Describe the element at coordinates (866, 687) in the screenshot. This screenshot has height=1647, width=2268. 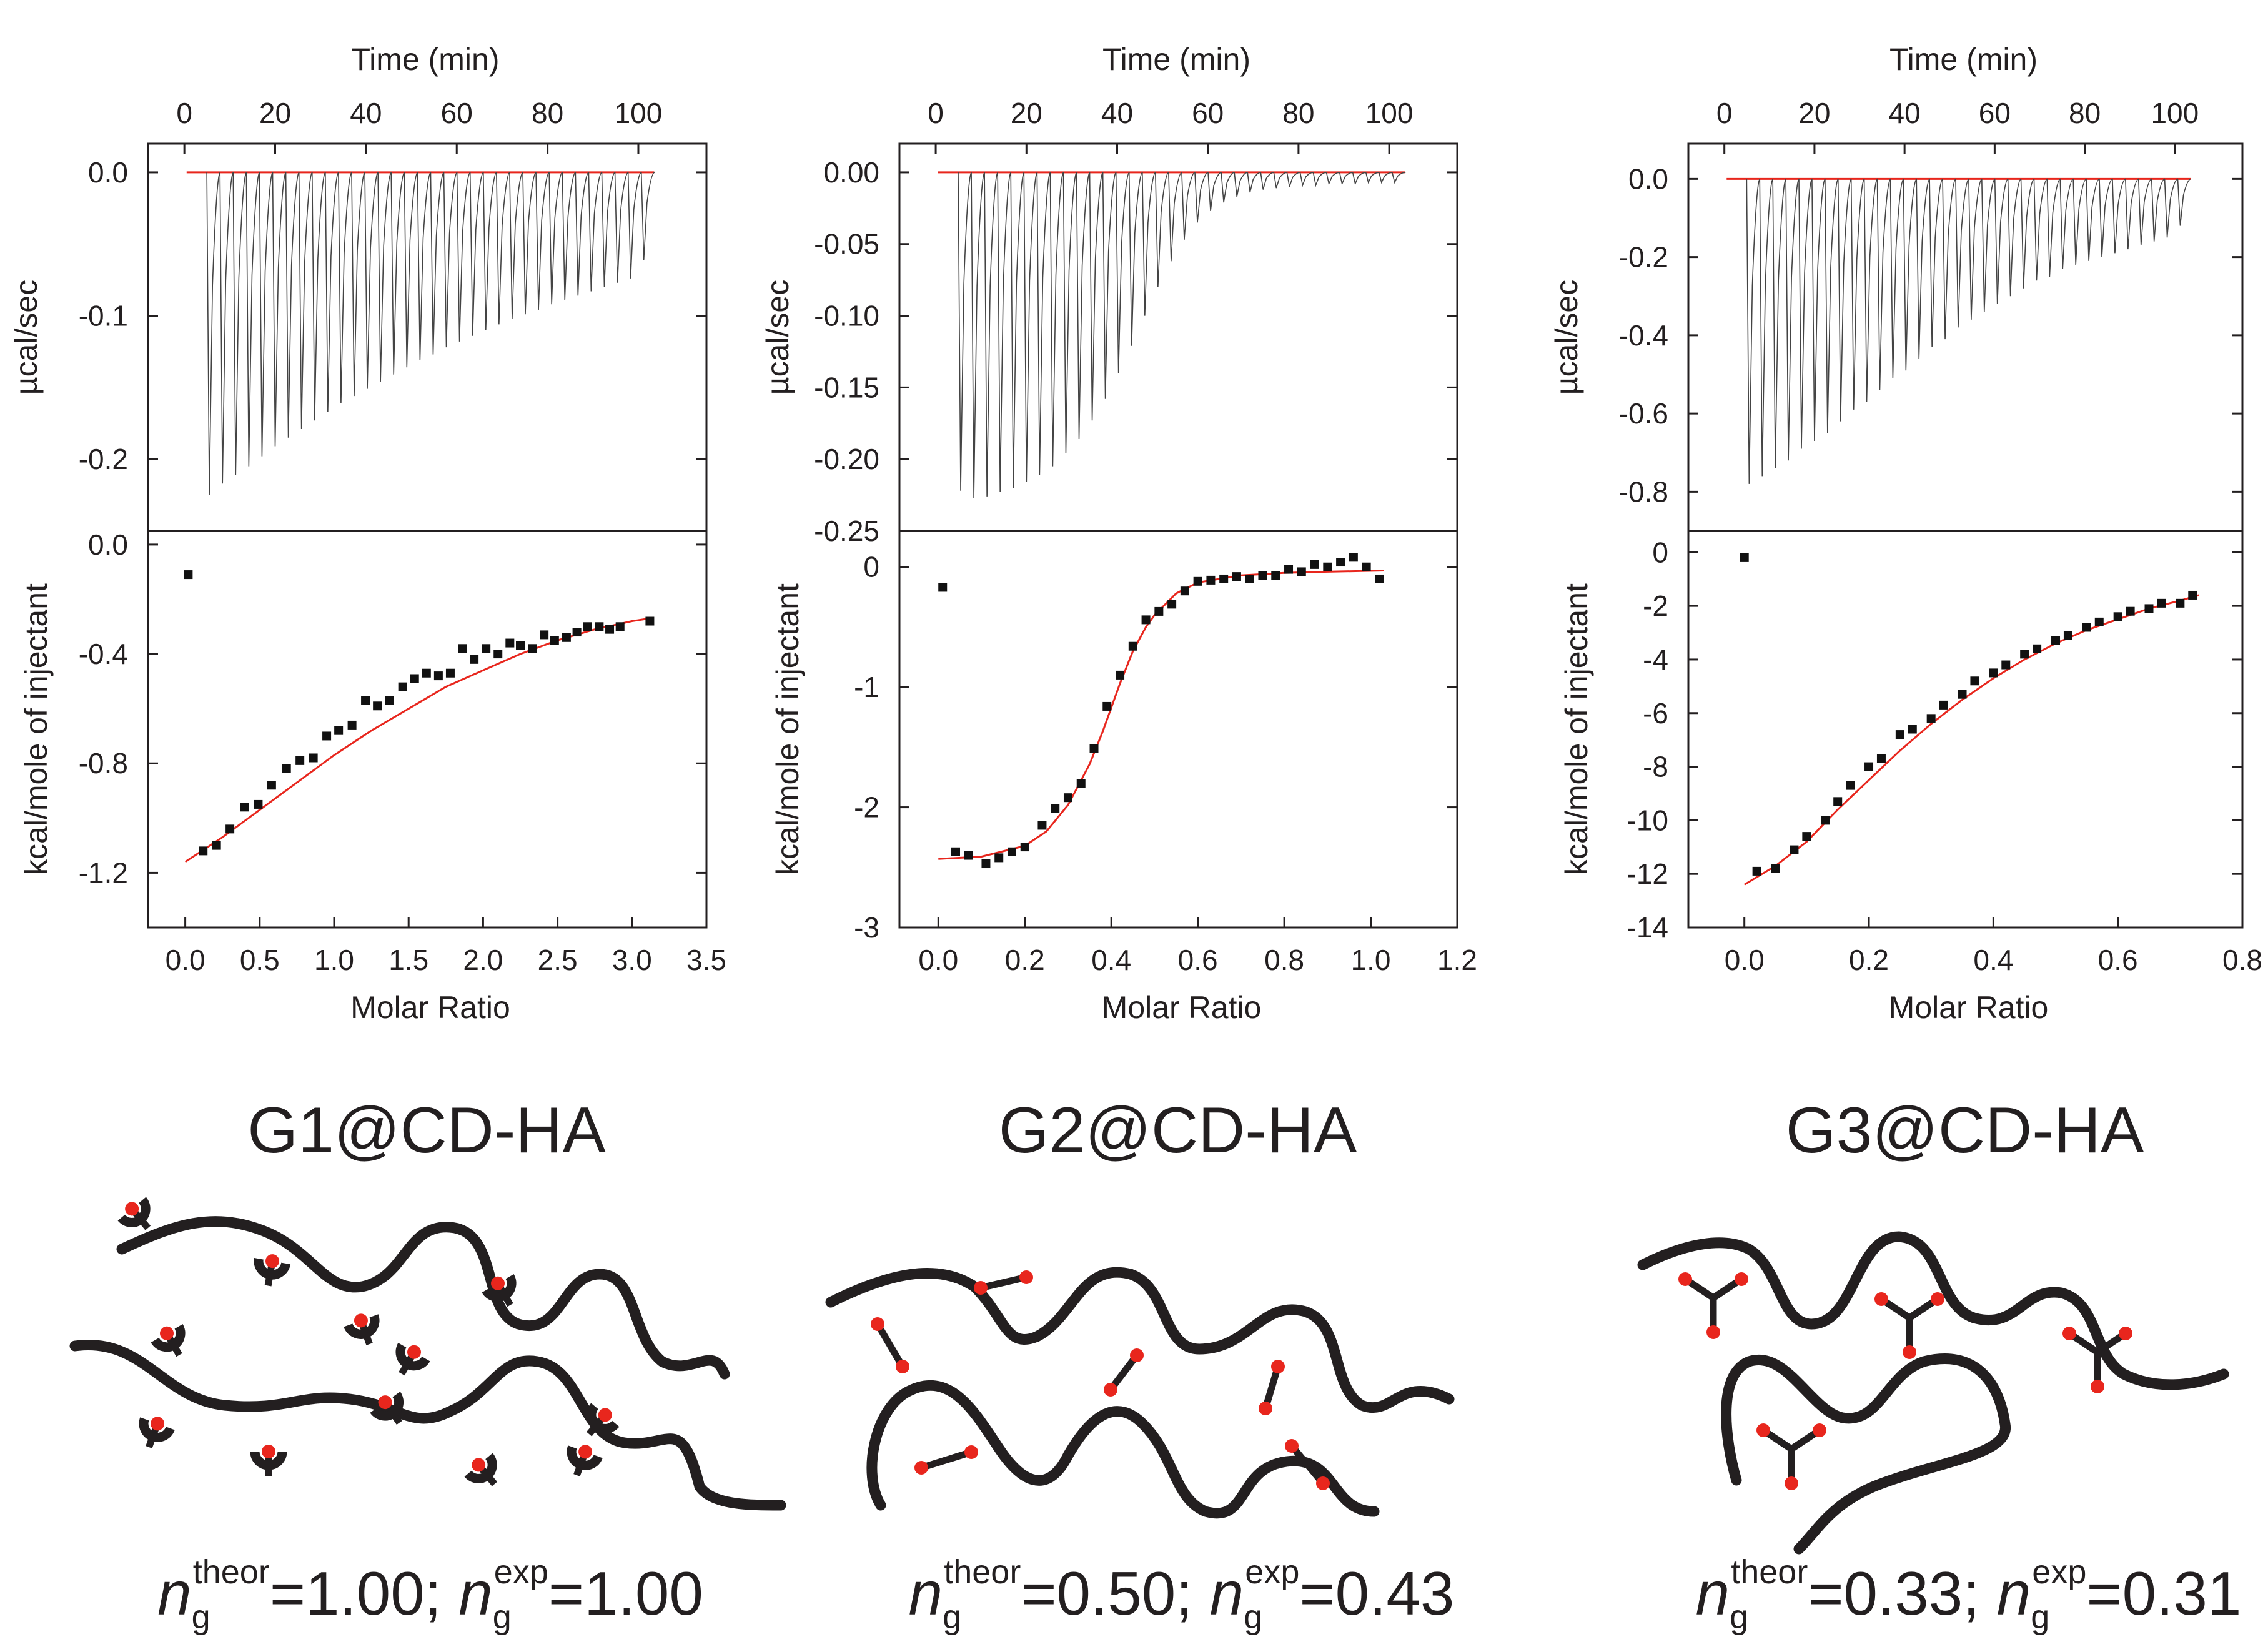
I see `y-tick-label: -1` at that location.